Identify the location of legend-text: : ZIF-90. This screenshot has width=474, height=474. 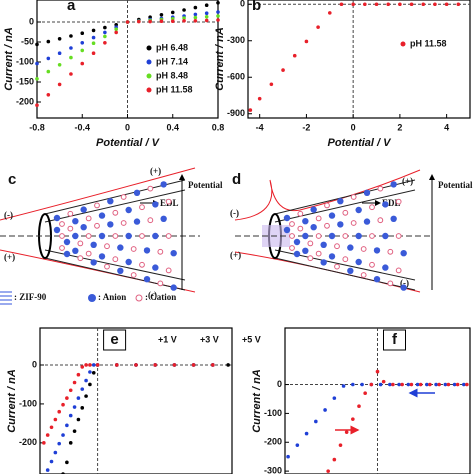
(30, 297).